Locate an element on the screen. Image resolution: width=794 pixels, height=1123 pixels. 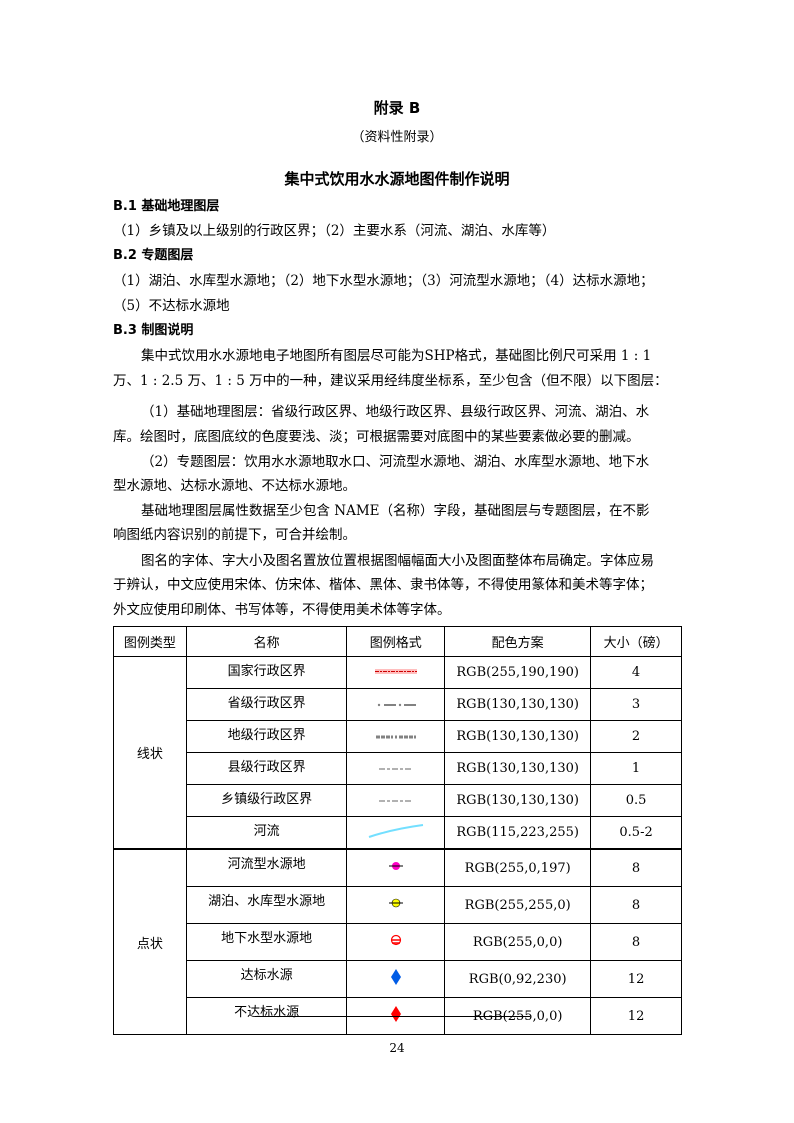
table-row: 地级行政区界 RGB(130,130,130) 2 is located at coordinates (398, 736).